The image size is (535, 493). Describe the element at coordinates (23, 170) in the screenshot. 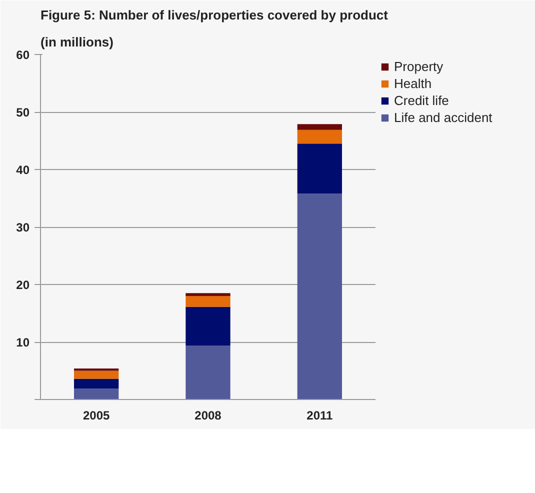

I see `y-tick-label: 40` at that location.